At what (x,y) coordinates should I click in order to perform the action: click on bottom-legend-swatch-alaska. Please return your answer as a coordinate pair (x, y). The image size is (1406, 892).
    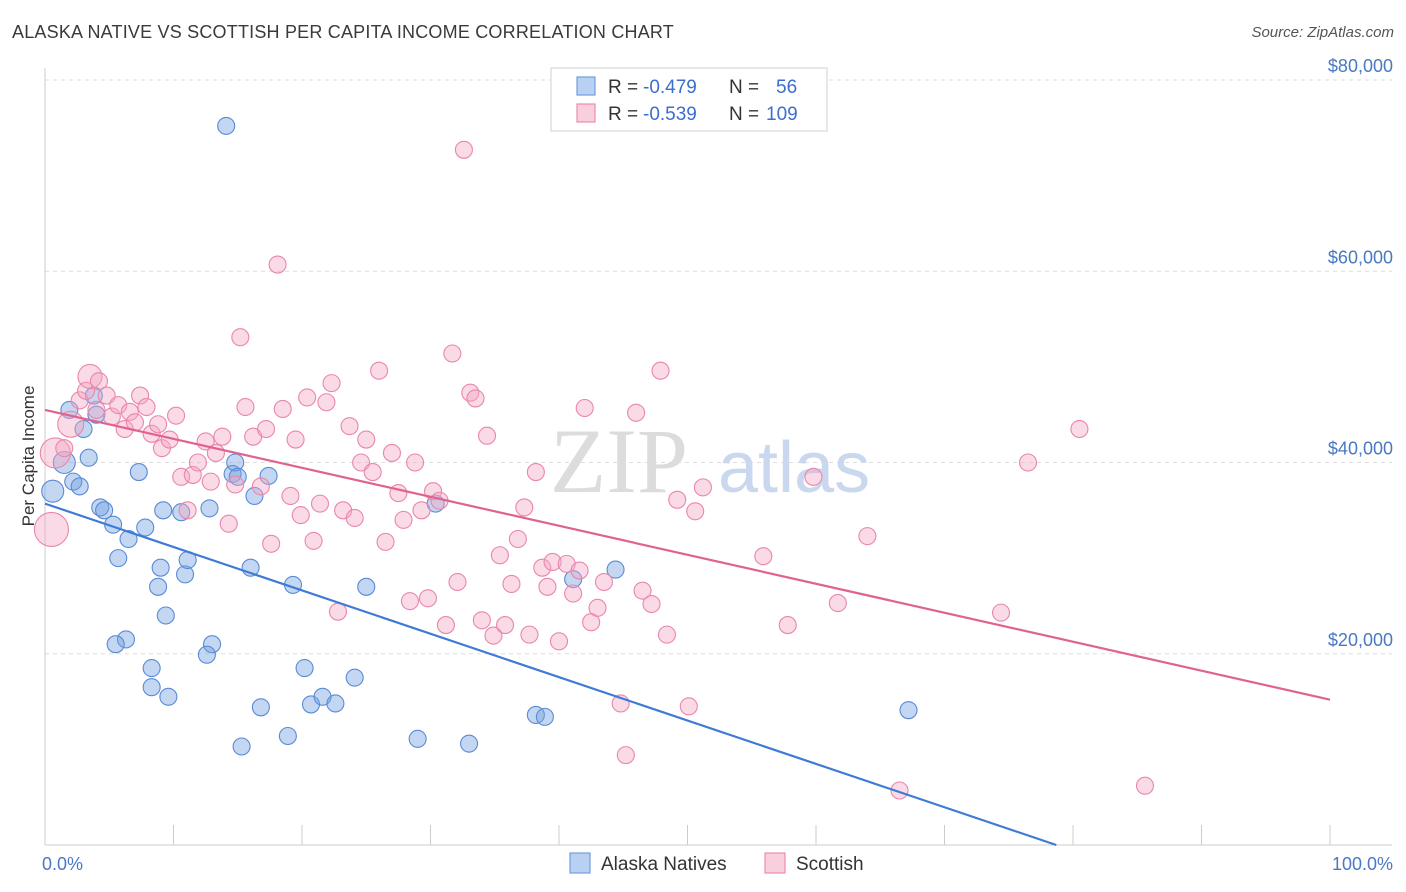
    Looking at the image, I should click on (580, 863).